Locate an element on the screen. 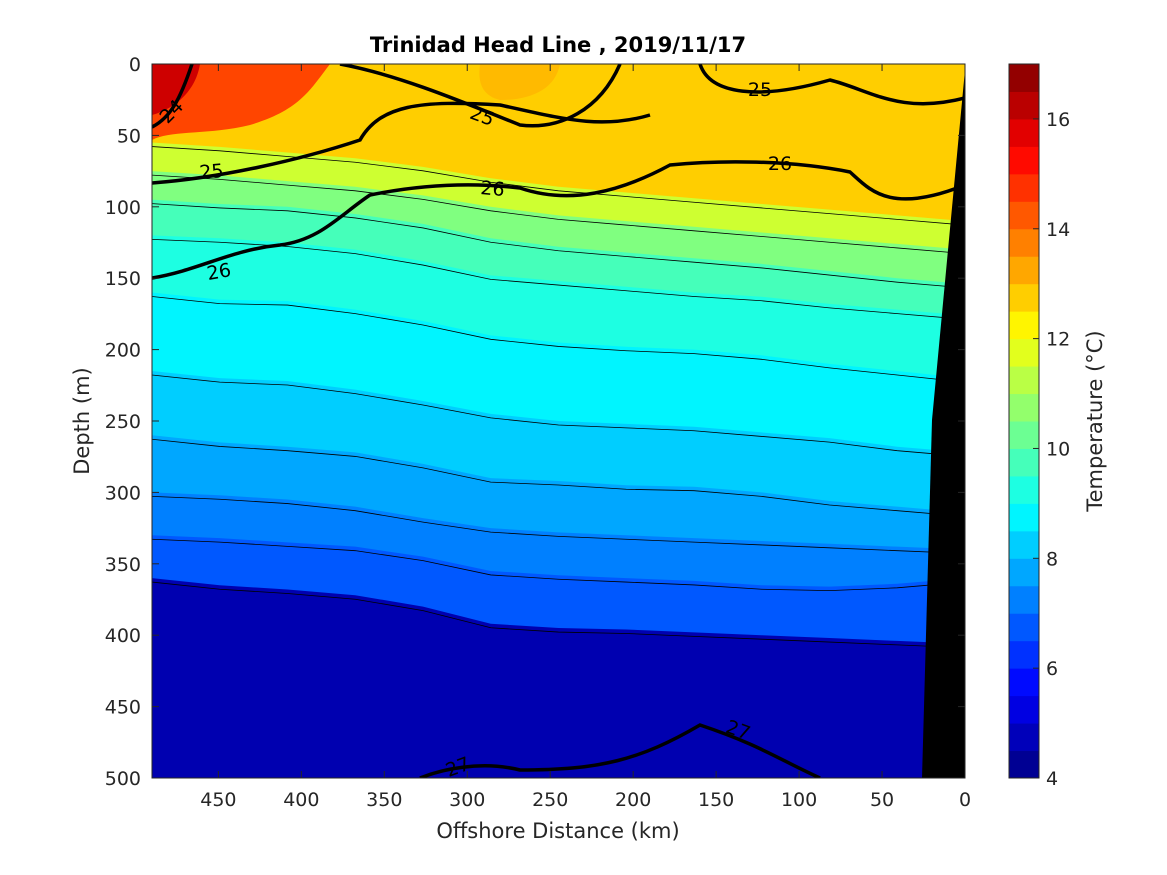 This screenshot has width=1167, height=875. isotherm-band is located at coordinates (558, 143).